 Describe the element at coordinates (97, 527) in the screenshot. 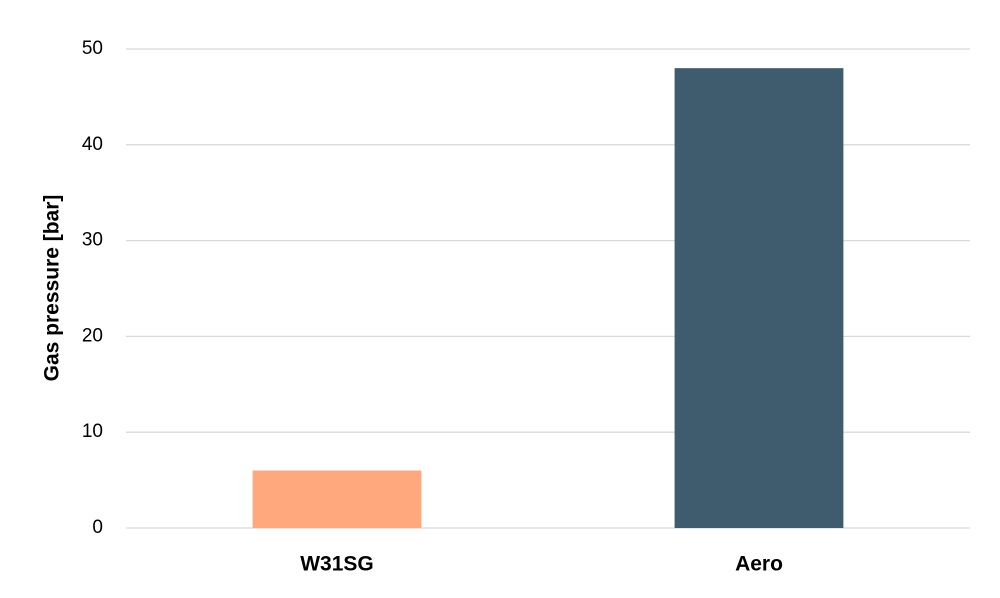

I see `y-tick-label: 0` at that location.